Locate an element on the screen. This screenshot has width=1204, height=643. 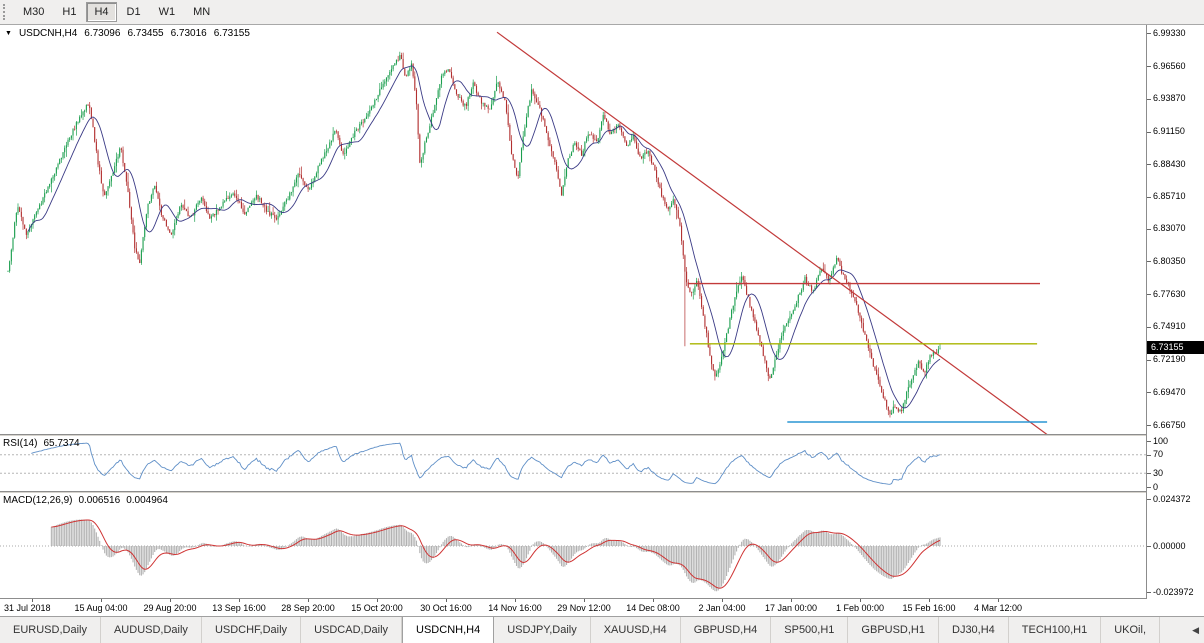
macd-histogram is located at coordinates (495, 555).